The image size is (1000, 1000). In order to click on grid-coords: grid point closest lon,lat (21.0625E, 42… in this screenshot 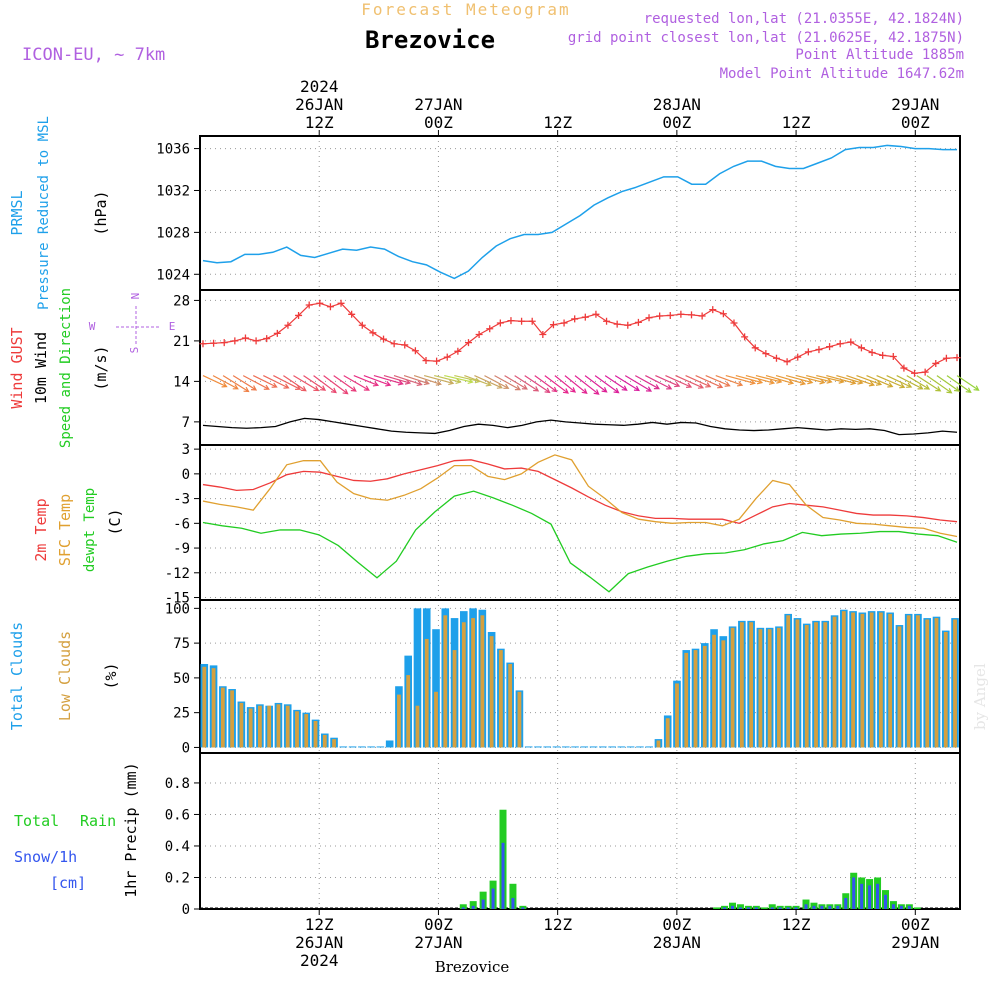, I will do `click(766, 38)`.